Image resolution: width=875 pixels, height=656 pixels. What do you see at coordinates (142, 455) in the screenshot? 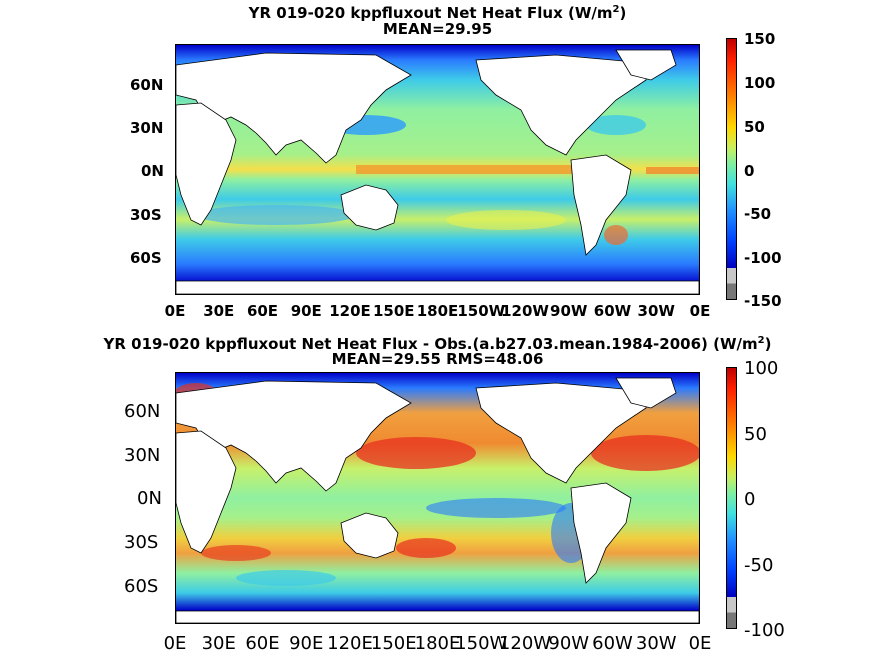
I see `panel2-lat-tick: 30N` at bounding box center [142, 455].